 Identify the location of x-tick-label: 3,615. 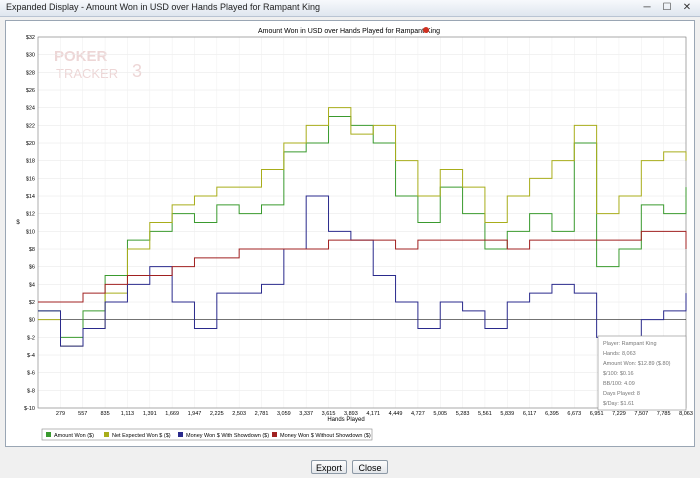
(329, 414).